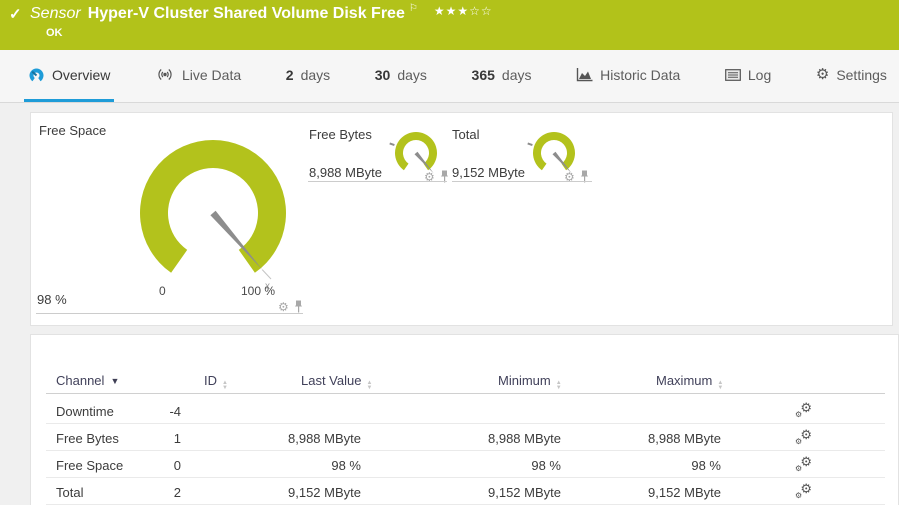 This screenshot has width=899, height=505. I want to click on total-gauge-arc, so click(554, 151).